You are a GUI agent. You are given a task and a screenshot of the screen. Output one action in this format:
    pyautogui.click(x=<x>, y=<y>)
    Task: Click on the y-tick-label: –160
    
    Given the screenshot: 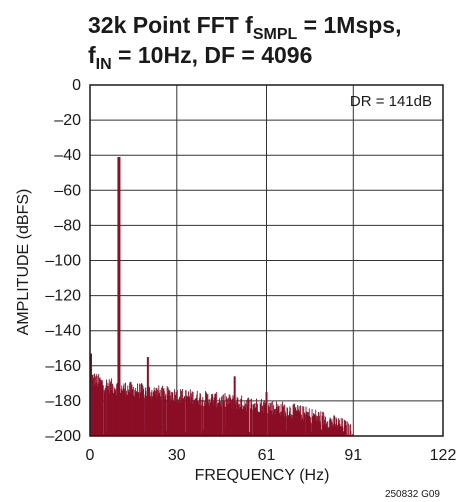 What is the action you would take?
    pyautogui.click(x=63, y=366)
    